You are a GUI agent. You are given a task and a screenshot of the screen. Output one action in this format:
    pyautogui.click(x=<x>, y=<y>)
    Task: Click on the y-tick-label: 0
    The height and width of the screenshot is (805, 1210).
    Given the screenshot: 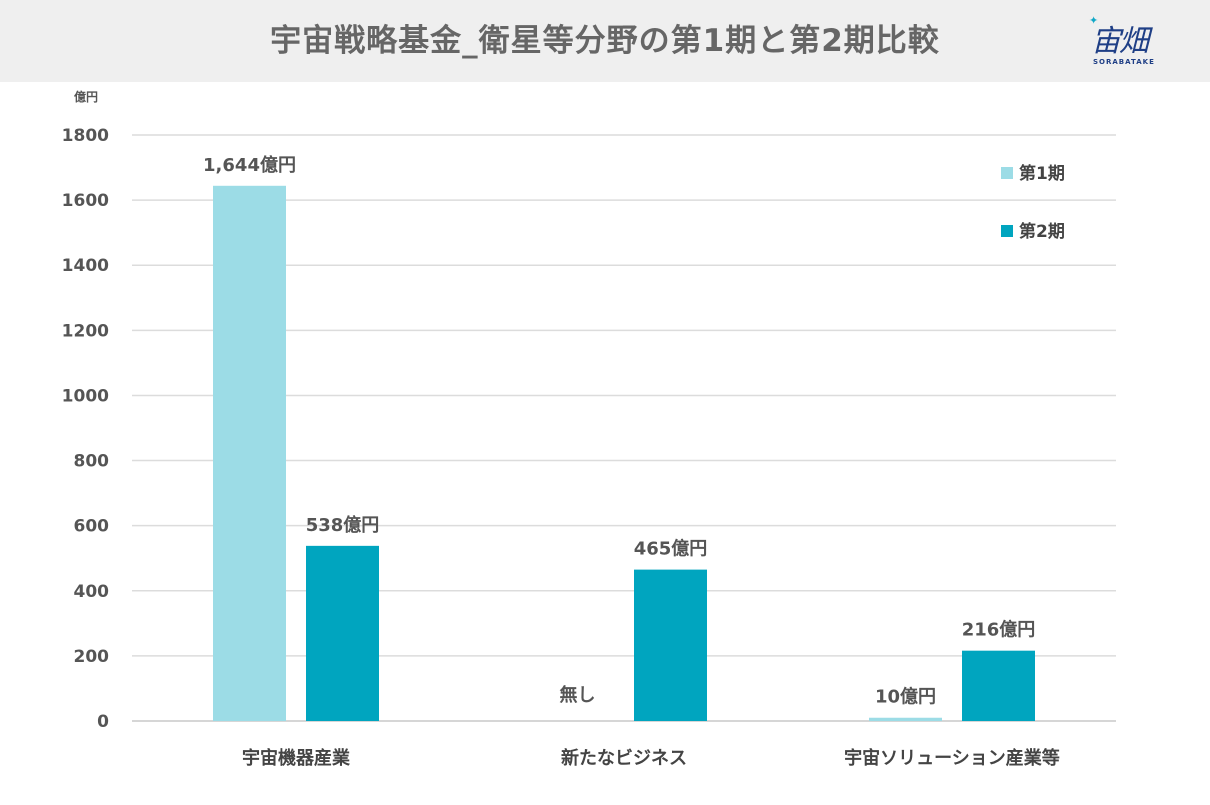 What is the action you would take?
    pyautogui.click(x=103, y=722)
    